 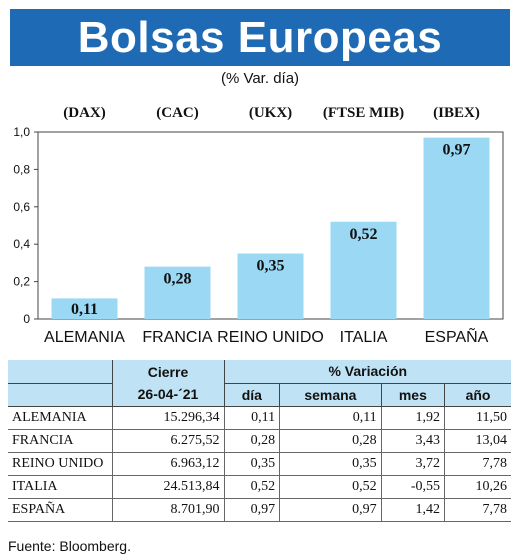 I want to click on cell-semana: 0,11, so click(x=330, y=418).